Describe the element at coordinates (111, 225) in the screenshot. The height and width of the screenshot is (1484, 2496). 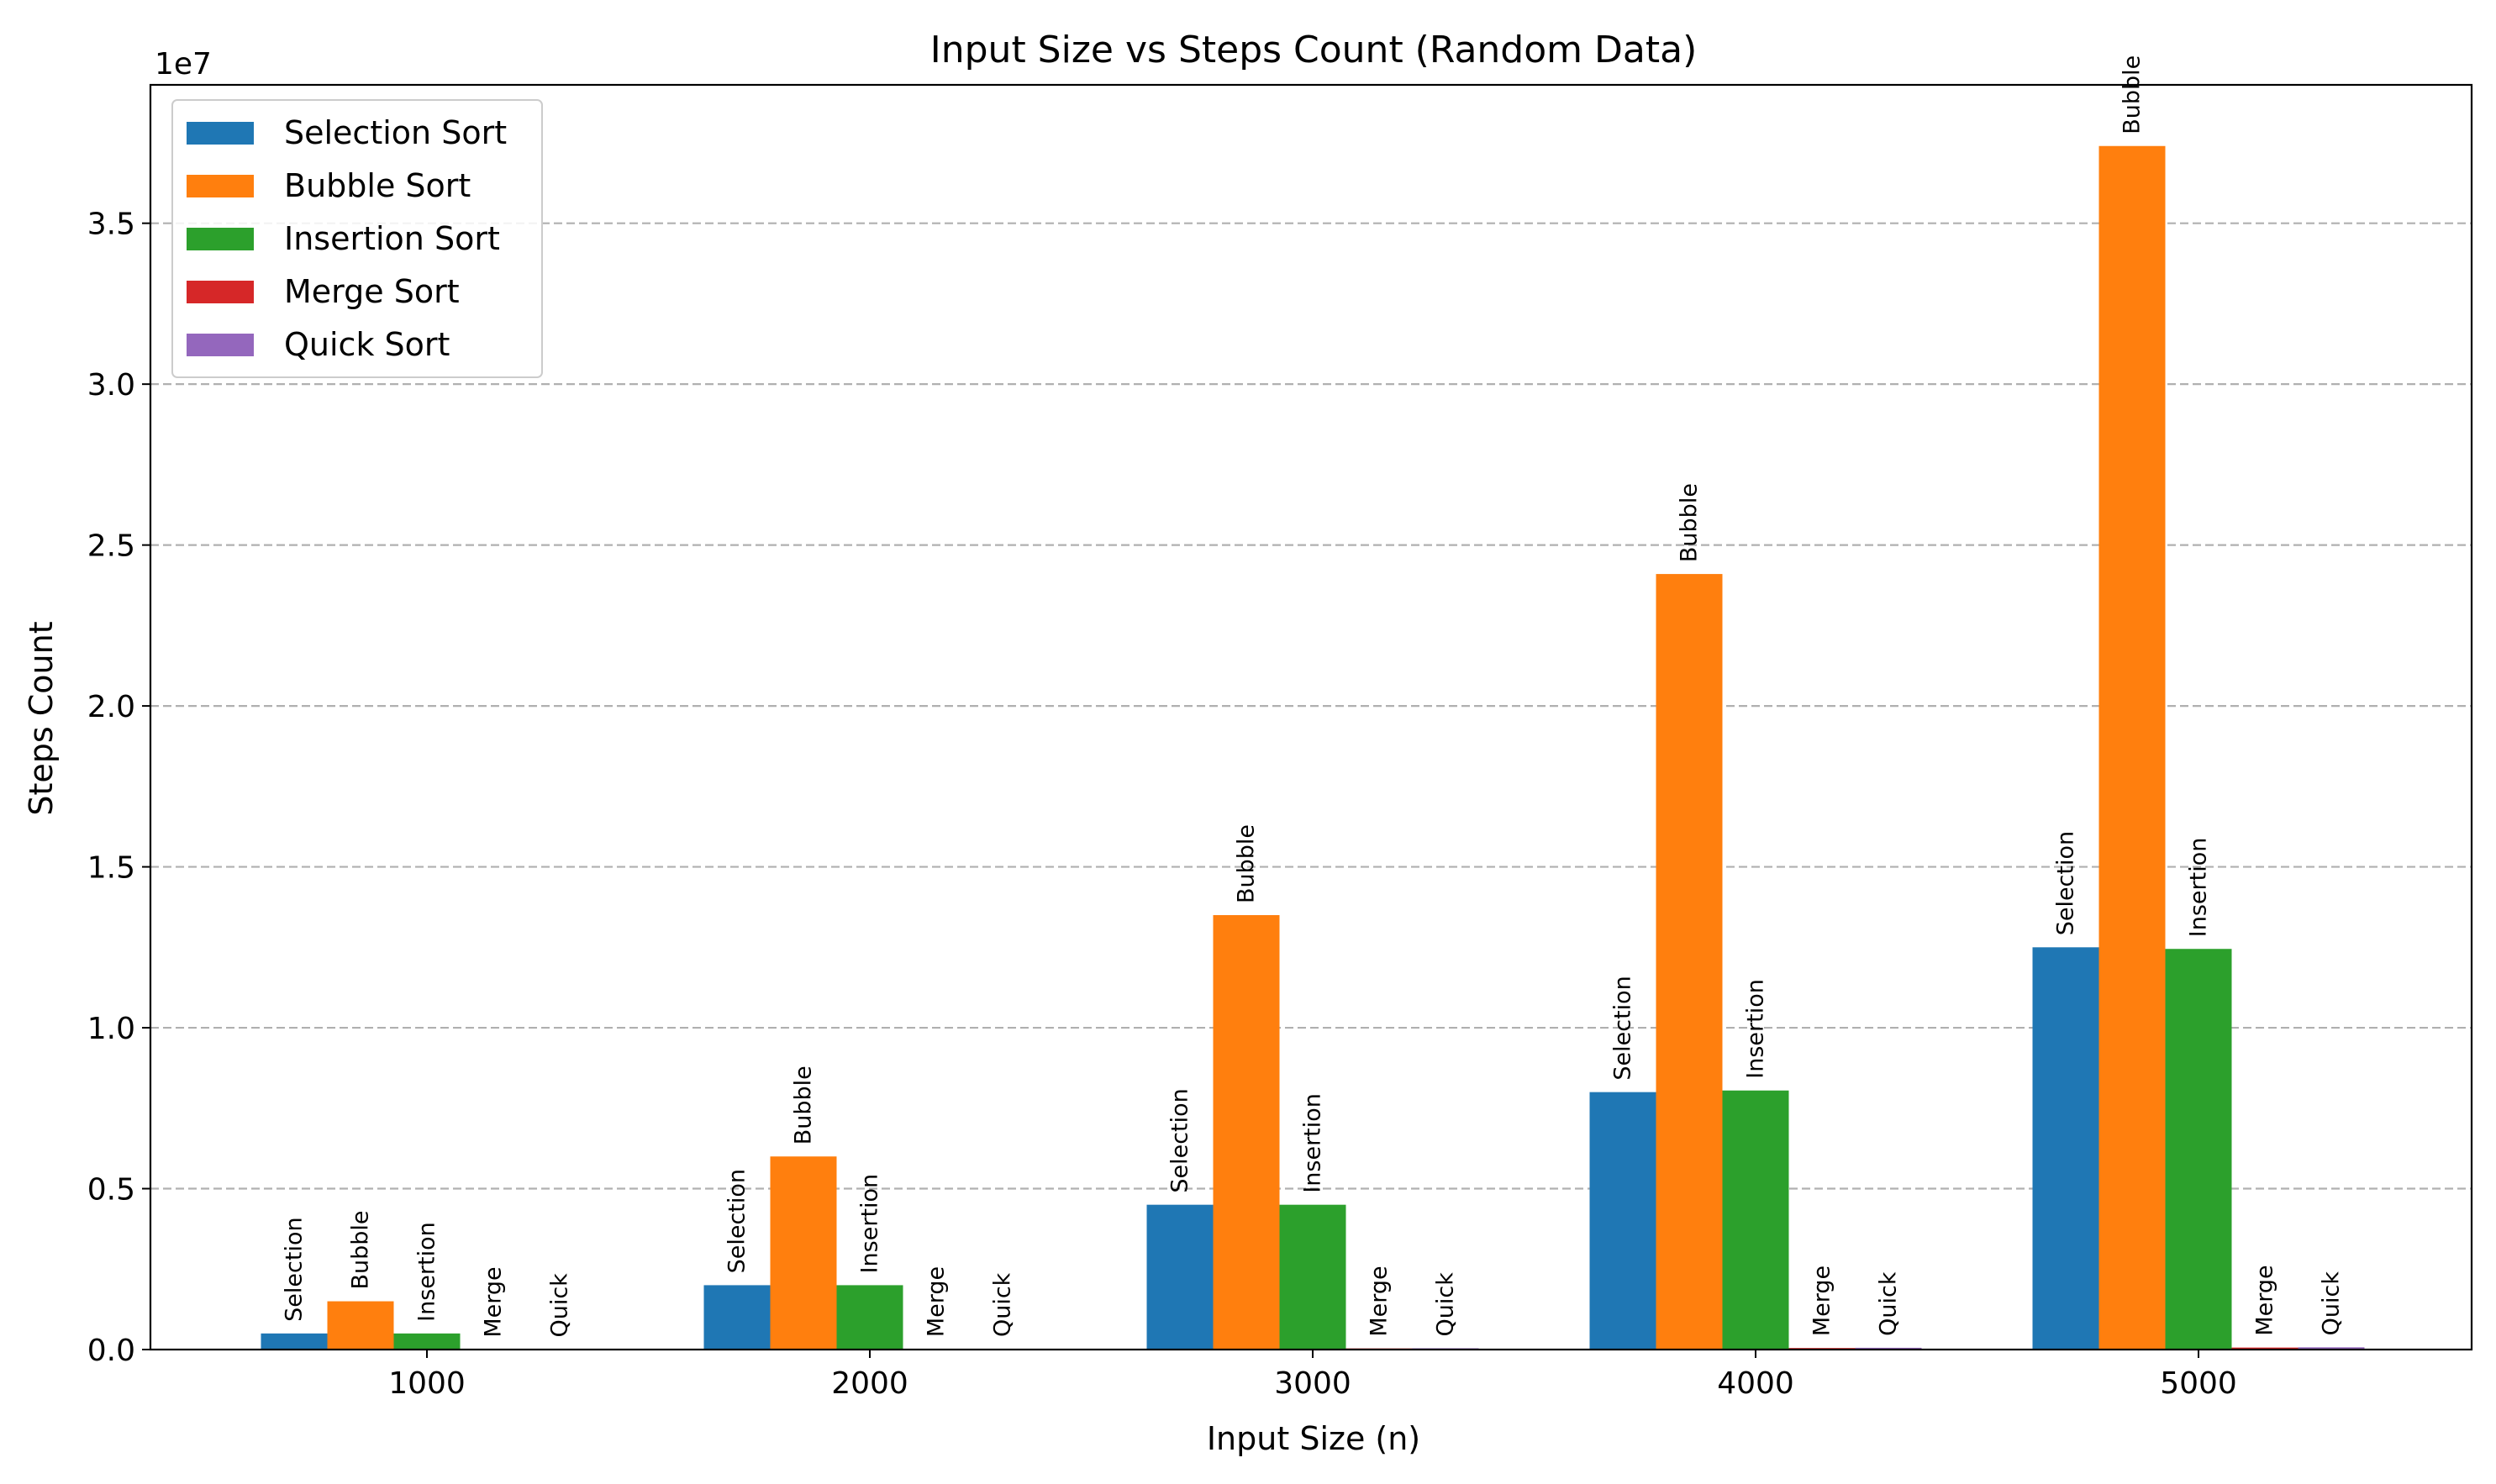
I see `y-tick-label: 3.5` at that location.